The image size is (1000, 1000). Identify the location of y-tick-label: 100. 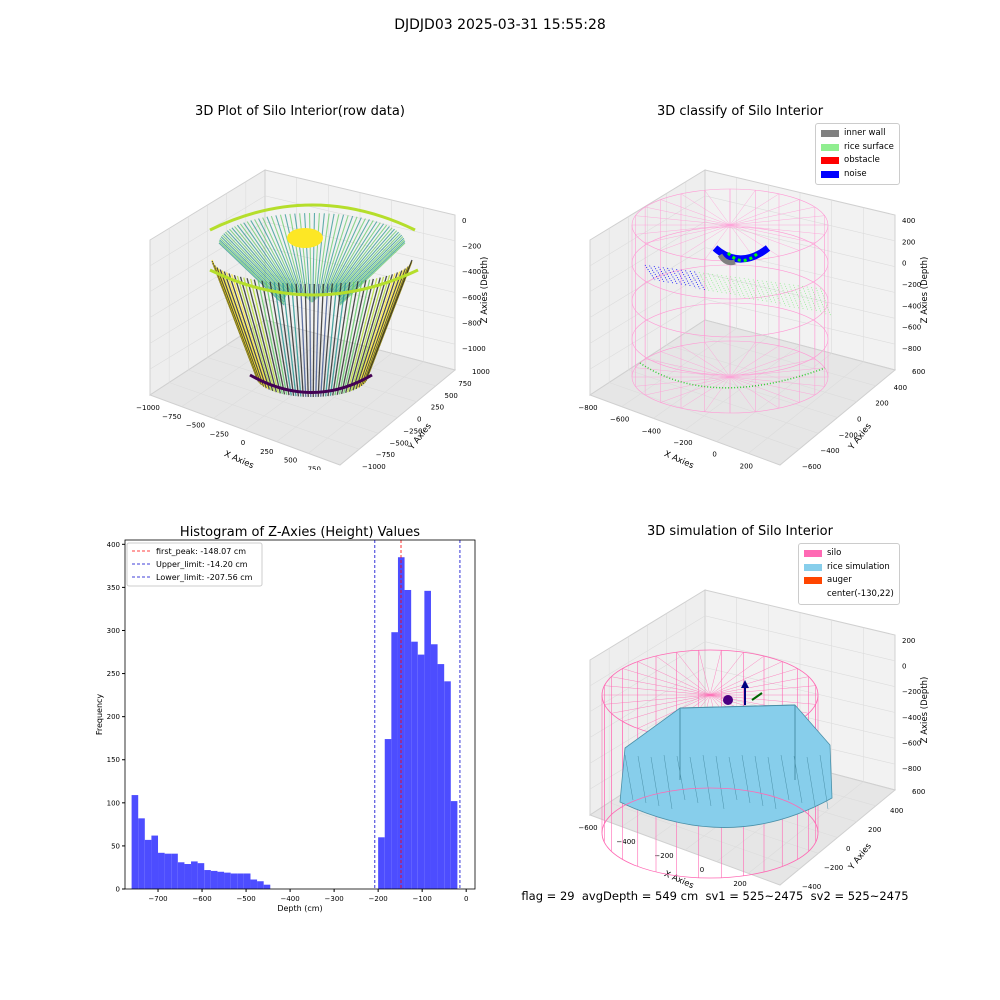
(113, 803).